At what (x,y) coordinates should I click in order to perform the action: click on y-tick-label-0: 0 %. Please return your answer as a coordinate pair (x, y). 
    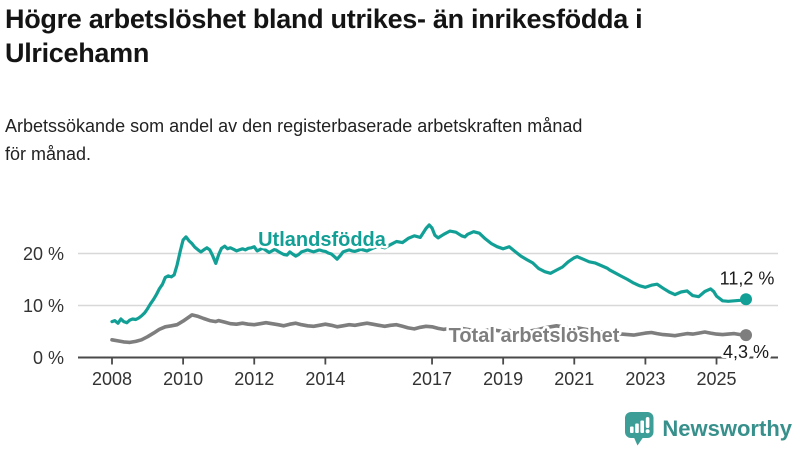
    Looking at the image, I should click on (48, 358).